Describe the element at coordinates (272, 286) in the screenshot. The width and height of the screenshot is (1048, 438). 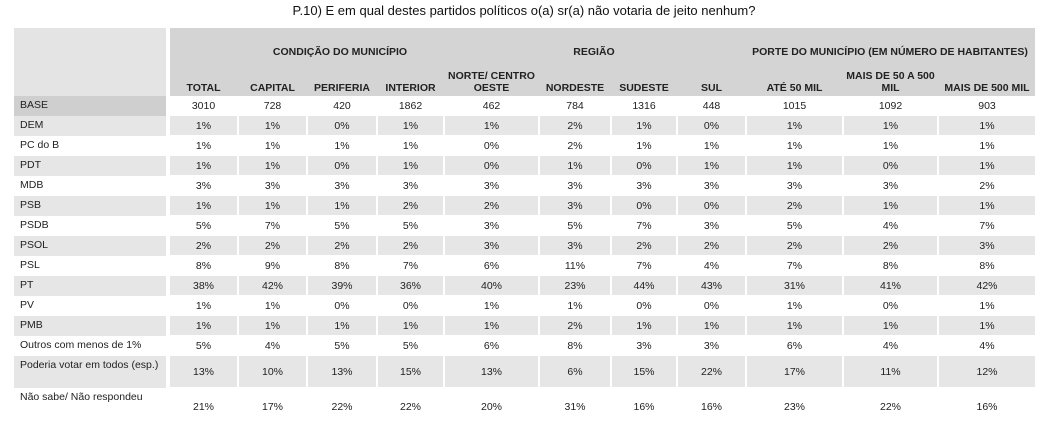
I see `cell-value: 42%` at that location.